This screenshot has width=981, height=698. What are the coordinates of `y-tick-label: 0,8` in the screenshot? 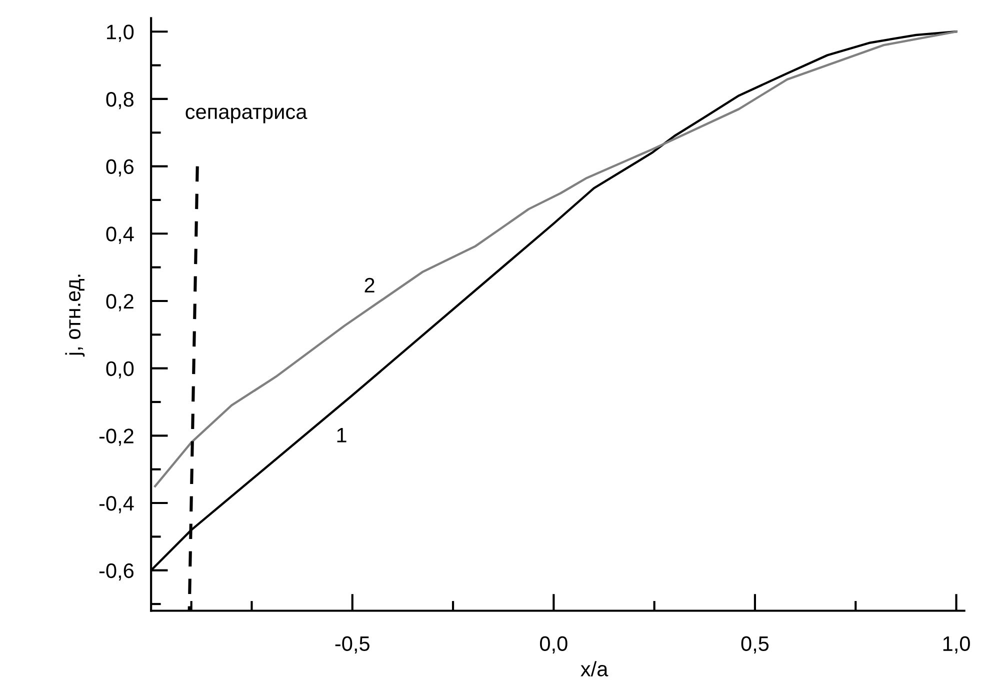 It's located at (120, 101).